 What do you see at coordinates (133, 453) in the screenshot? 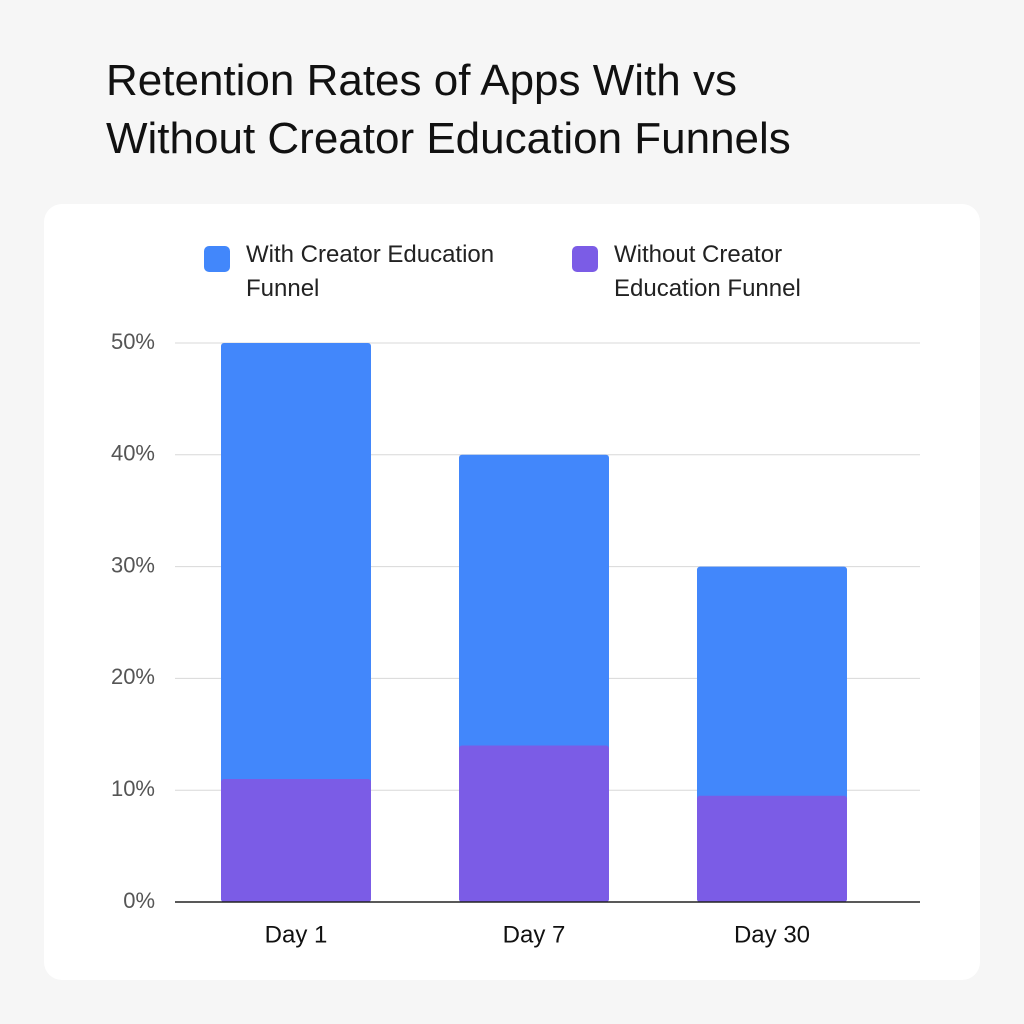
I see `y-tick-label: 40%` at bounding box center [133, 453].